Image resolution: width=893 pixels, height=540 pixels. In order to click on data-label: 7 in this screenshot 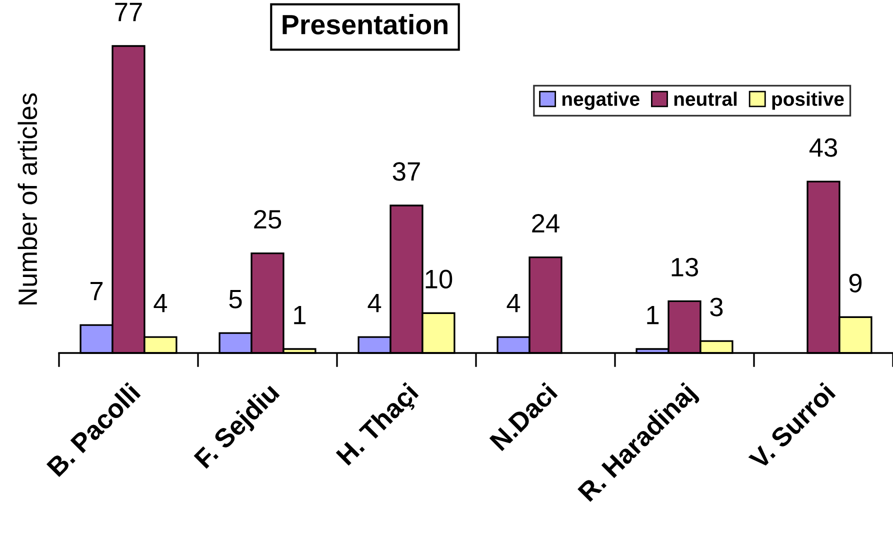, I will do `click(96, 291)`.